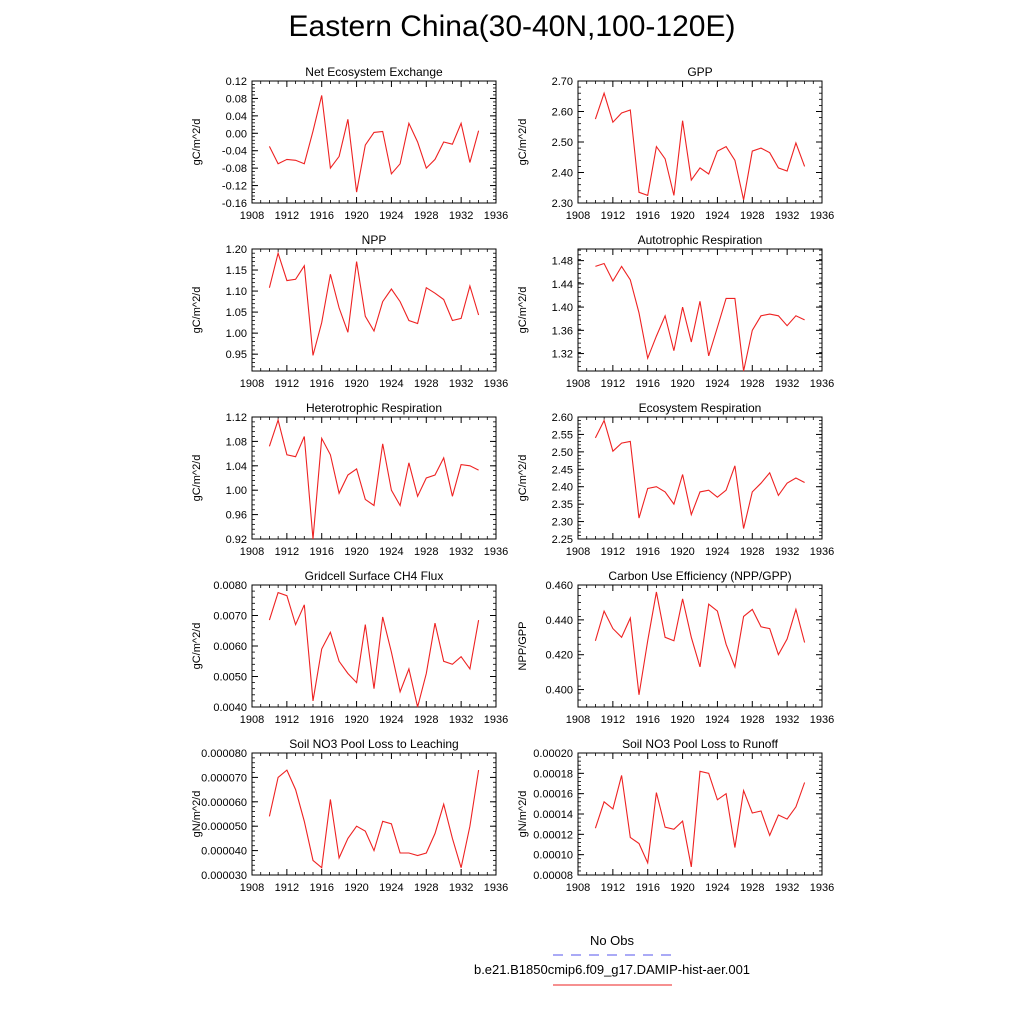 Image resolution: width=1024 pixels, height=1024 pixels. What do you see at coordinates (224, 827) in the screenshot?
I see `y-tick-label: 0.000050` at bounding box center [224, 827].